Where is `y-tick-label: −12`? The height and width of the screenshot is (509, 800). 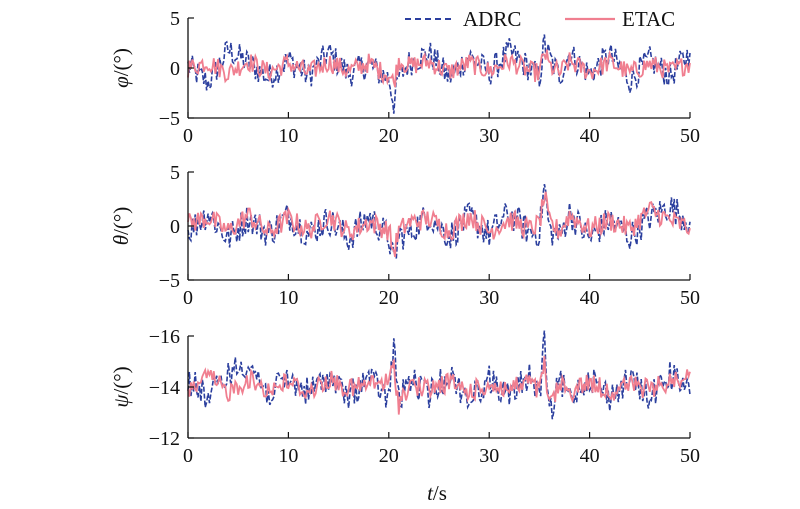
y-tick-label: −12 is located at coordinates (164, 439).